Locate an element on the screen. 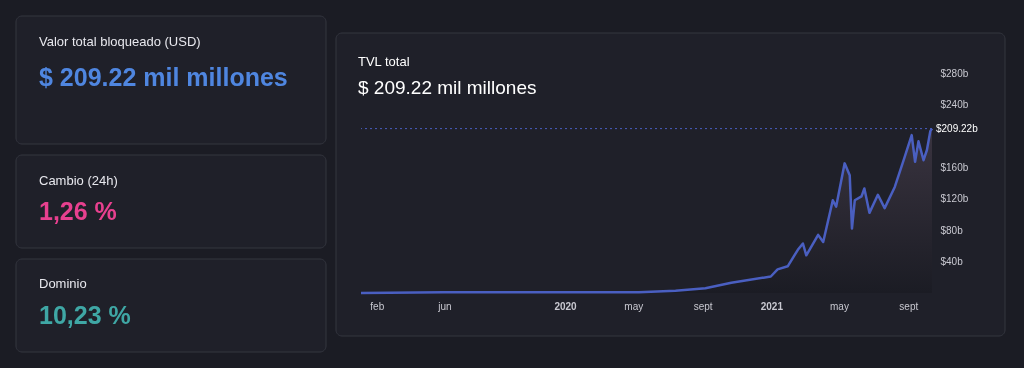 The image size is (1024, 368). text: Valor total bloqueado (USD) is located at coordinates (120, 41).